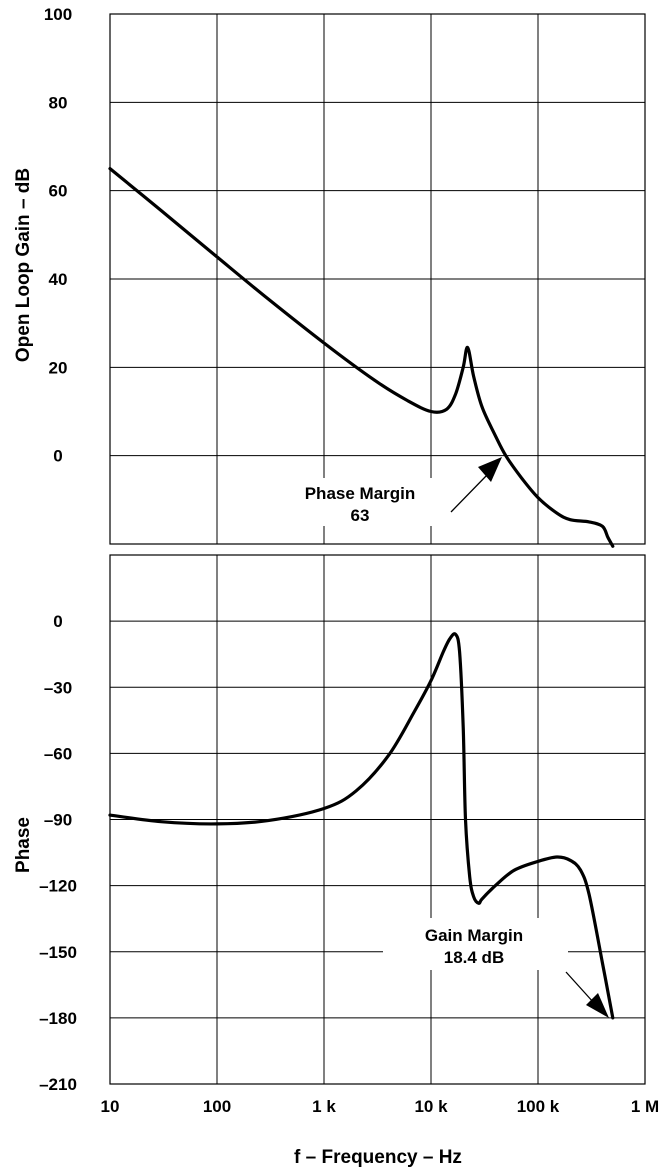 This screenshot has width=668, height=1170. I want to click on x-tick-labels: 10 100 1 k 10 k 100 k 1 M, so click(380, 1106).